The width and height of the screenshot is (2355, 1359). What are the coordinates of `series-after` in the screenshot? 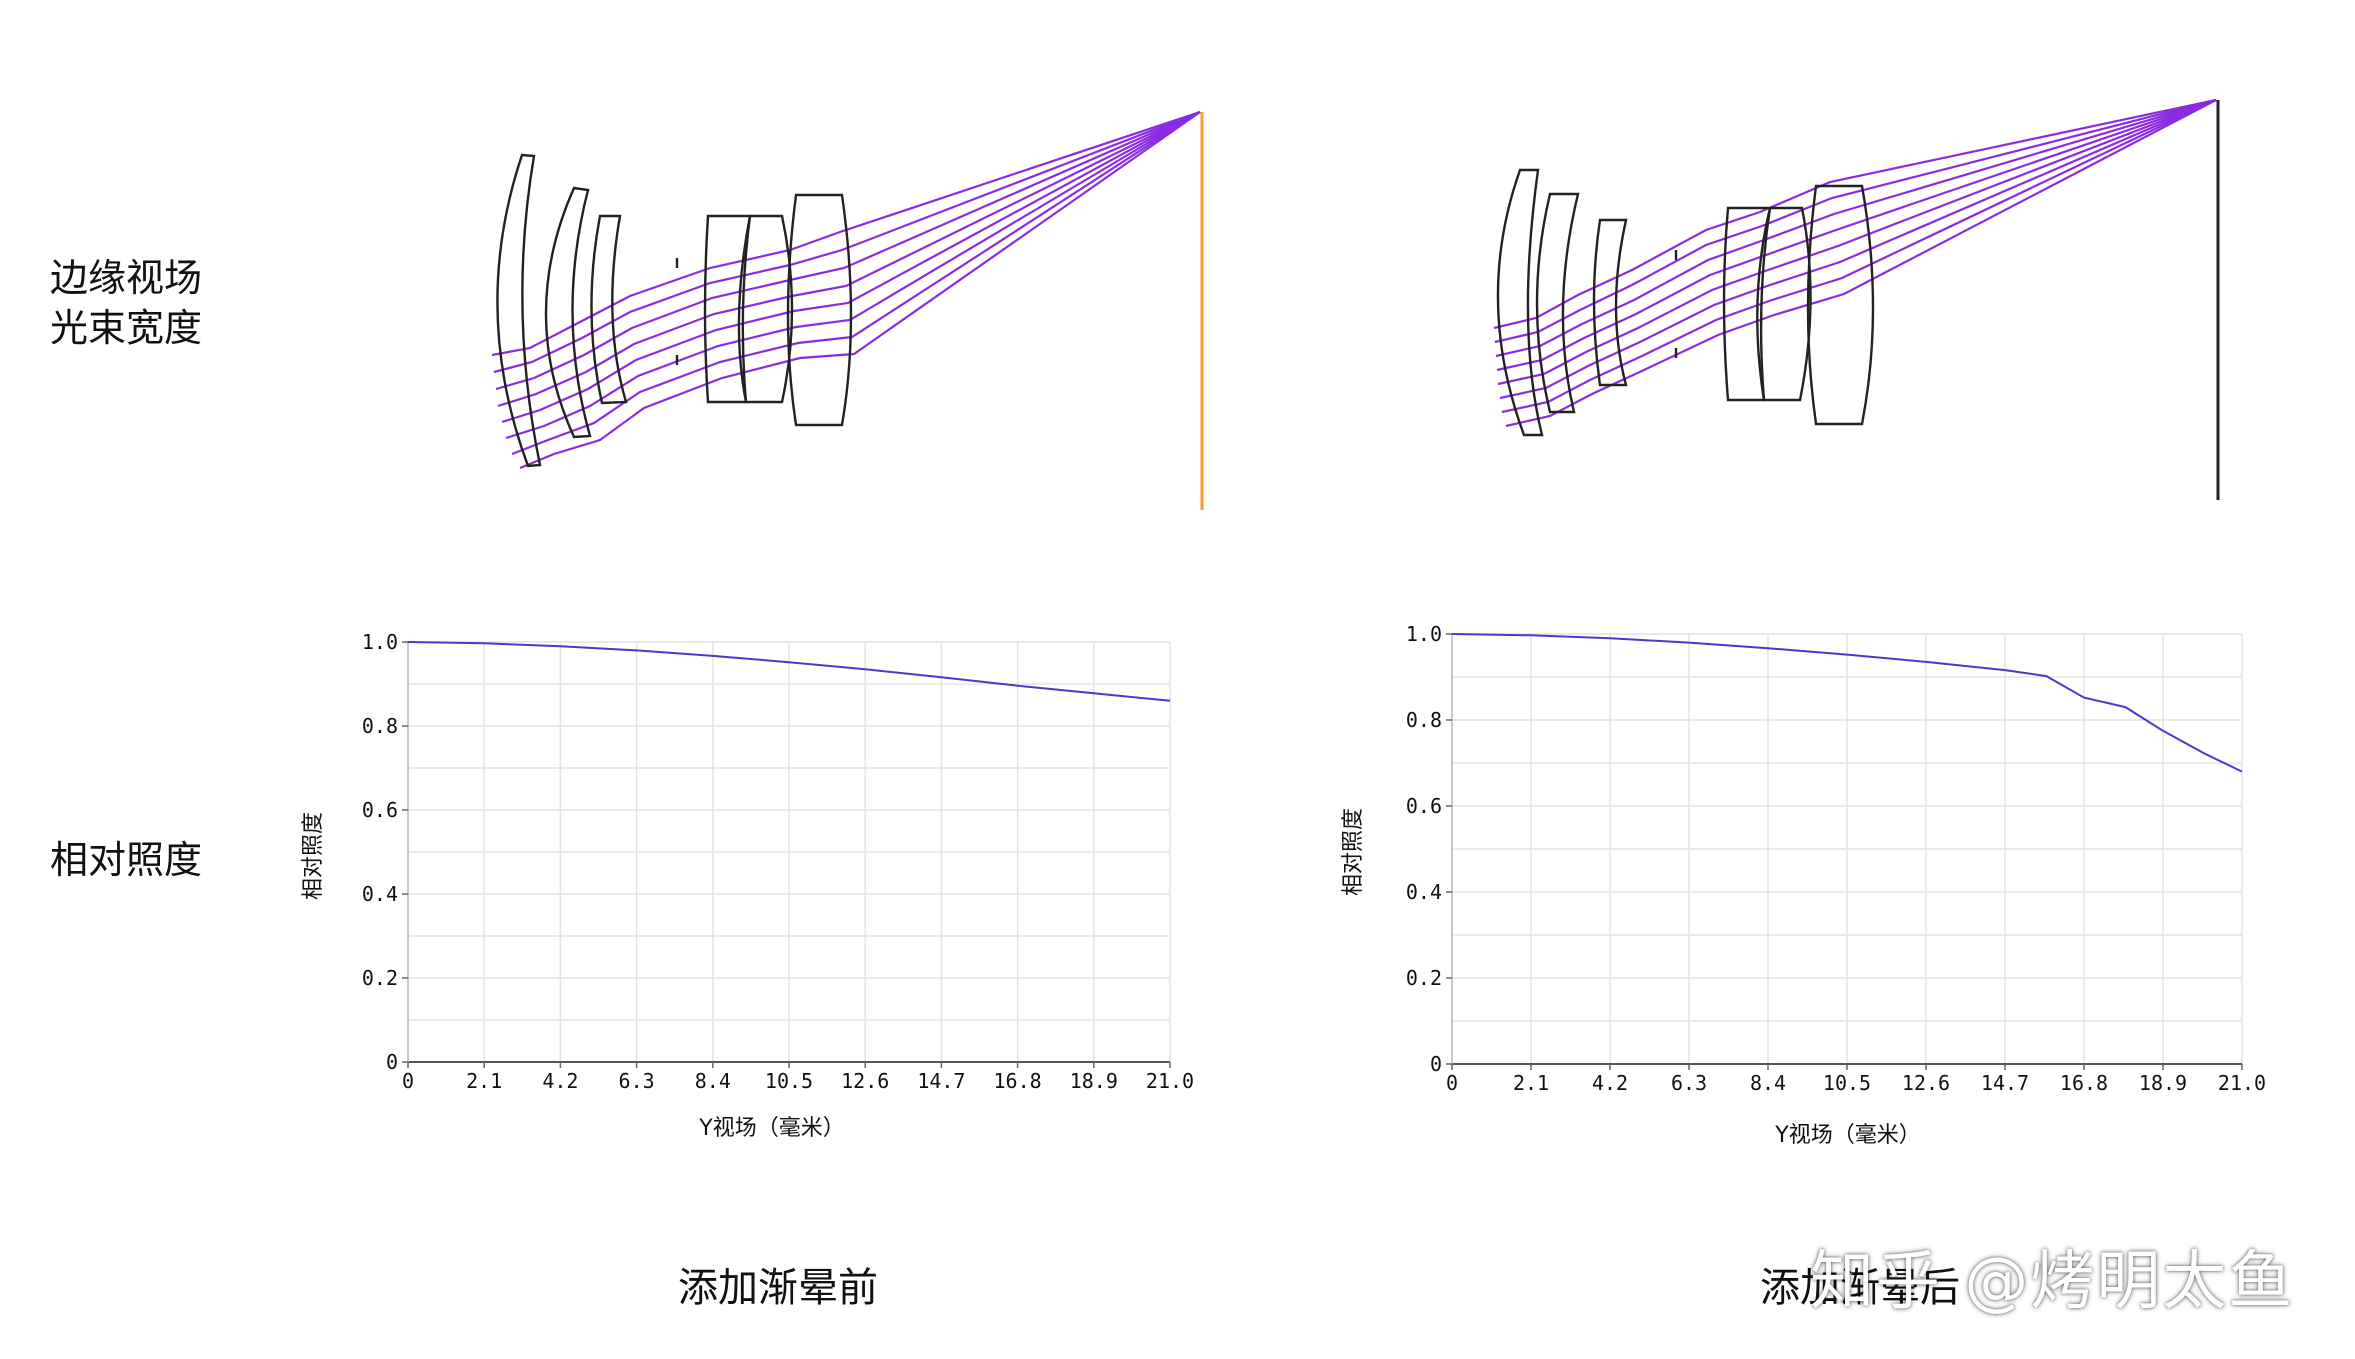 It's located at (1847, 703).